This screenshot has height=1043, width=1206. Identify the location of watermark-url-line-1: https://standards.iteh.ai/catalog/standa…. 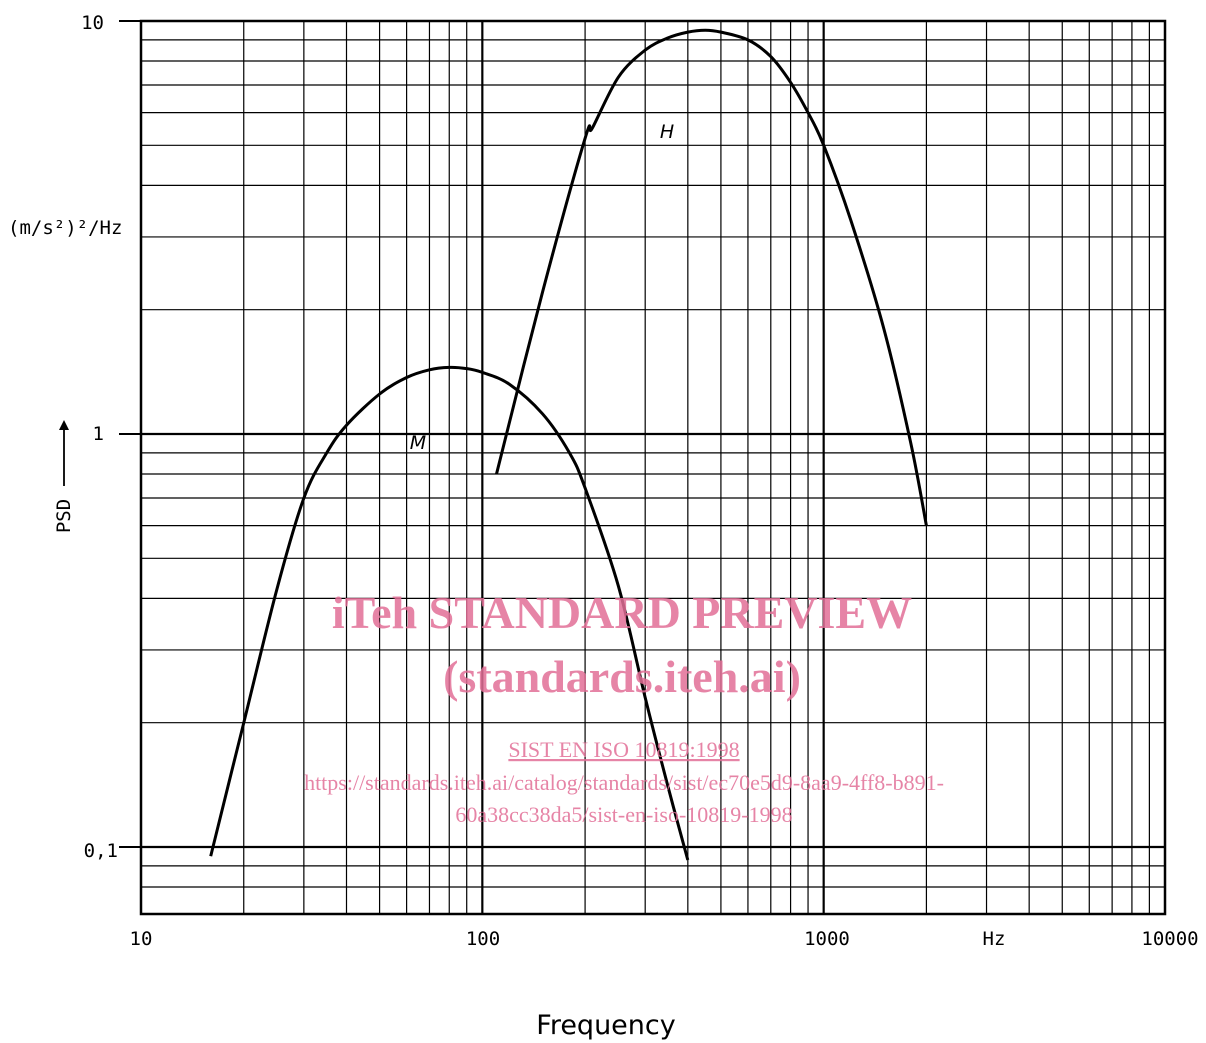
(624, 782).